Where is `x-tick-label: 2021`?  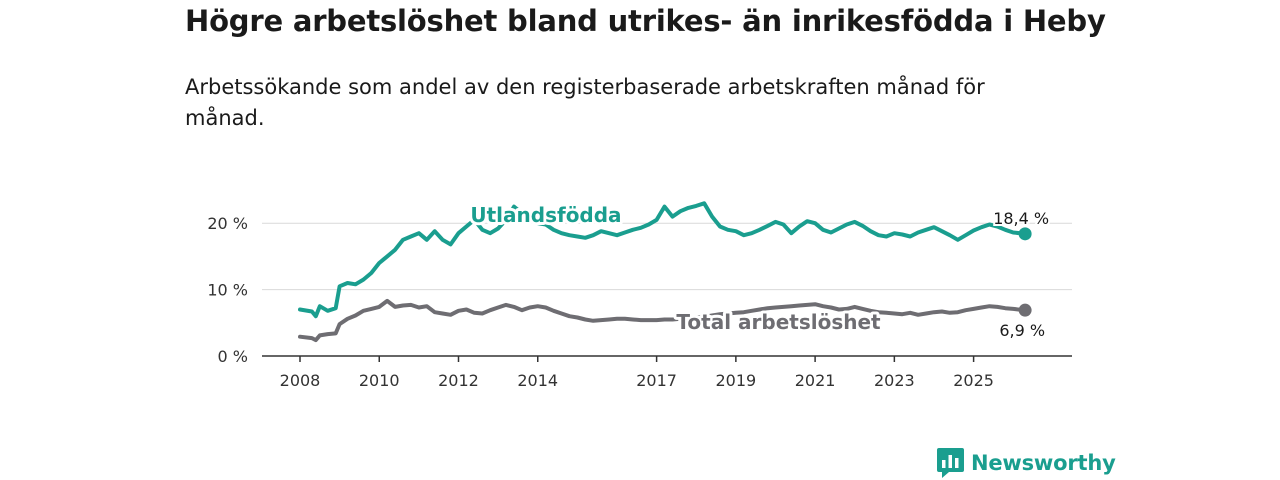
x-tick-label: 2021 is located at coordinates (815, 380).